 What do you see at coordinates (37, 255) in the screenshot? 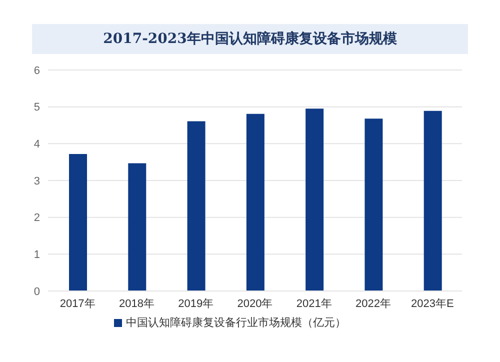
I see `y-tick-label: 1` at bounding box center [37, 255].